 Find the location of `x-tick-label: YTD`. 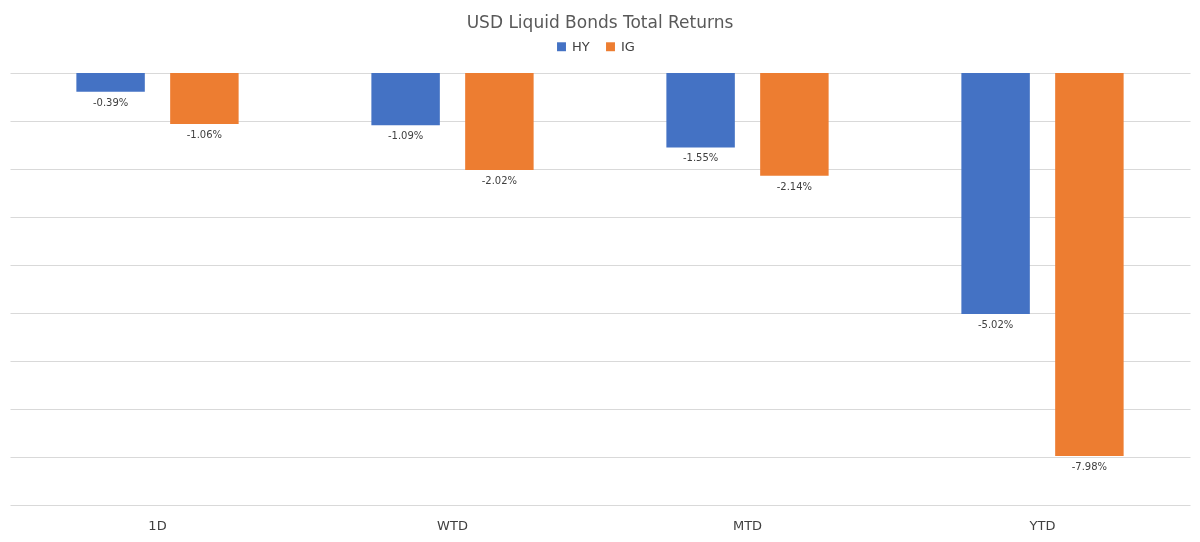

x-tick-label: YTD is located at coordinates (1042, 525).